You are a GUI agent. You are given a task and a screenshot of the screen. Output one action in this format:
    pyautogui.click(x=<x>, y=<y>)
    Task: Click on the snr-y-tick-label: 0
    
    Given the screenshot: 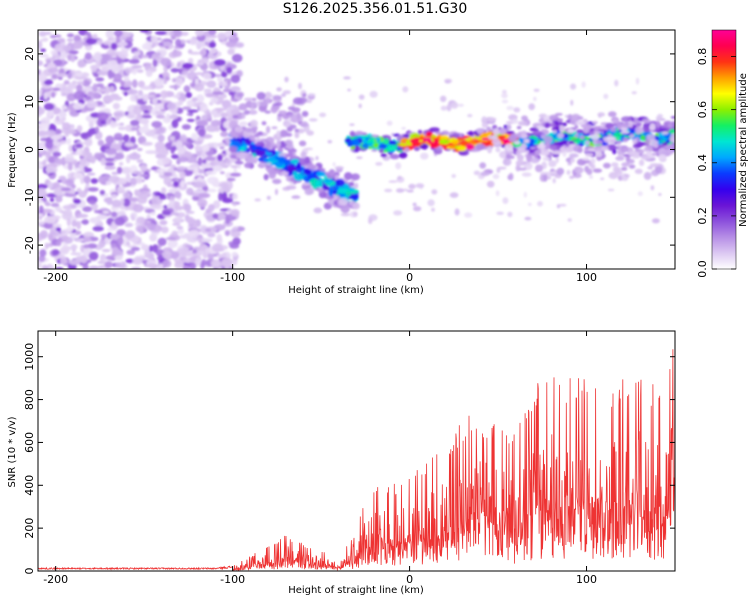 What is the action you would take?
    pyautogui.click(x=29, y=571)
    